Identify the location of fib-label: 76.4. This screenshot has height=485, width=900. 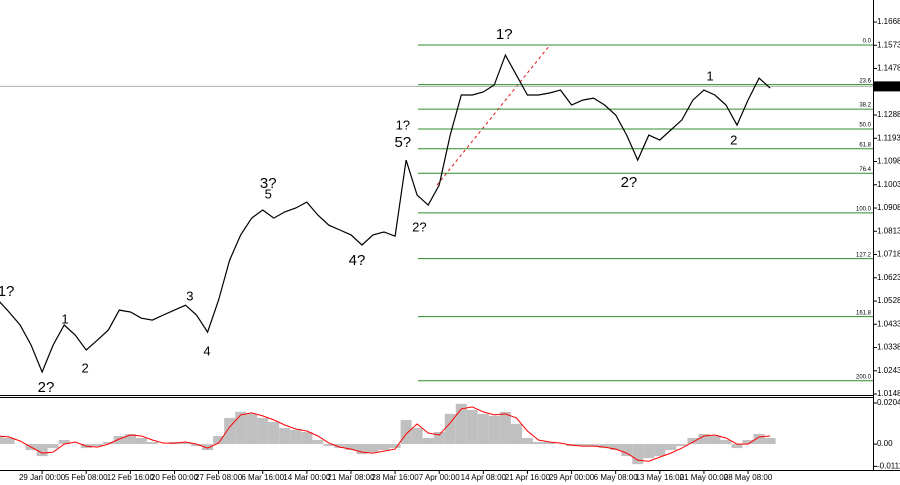
(865, 170).